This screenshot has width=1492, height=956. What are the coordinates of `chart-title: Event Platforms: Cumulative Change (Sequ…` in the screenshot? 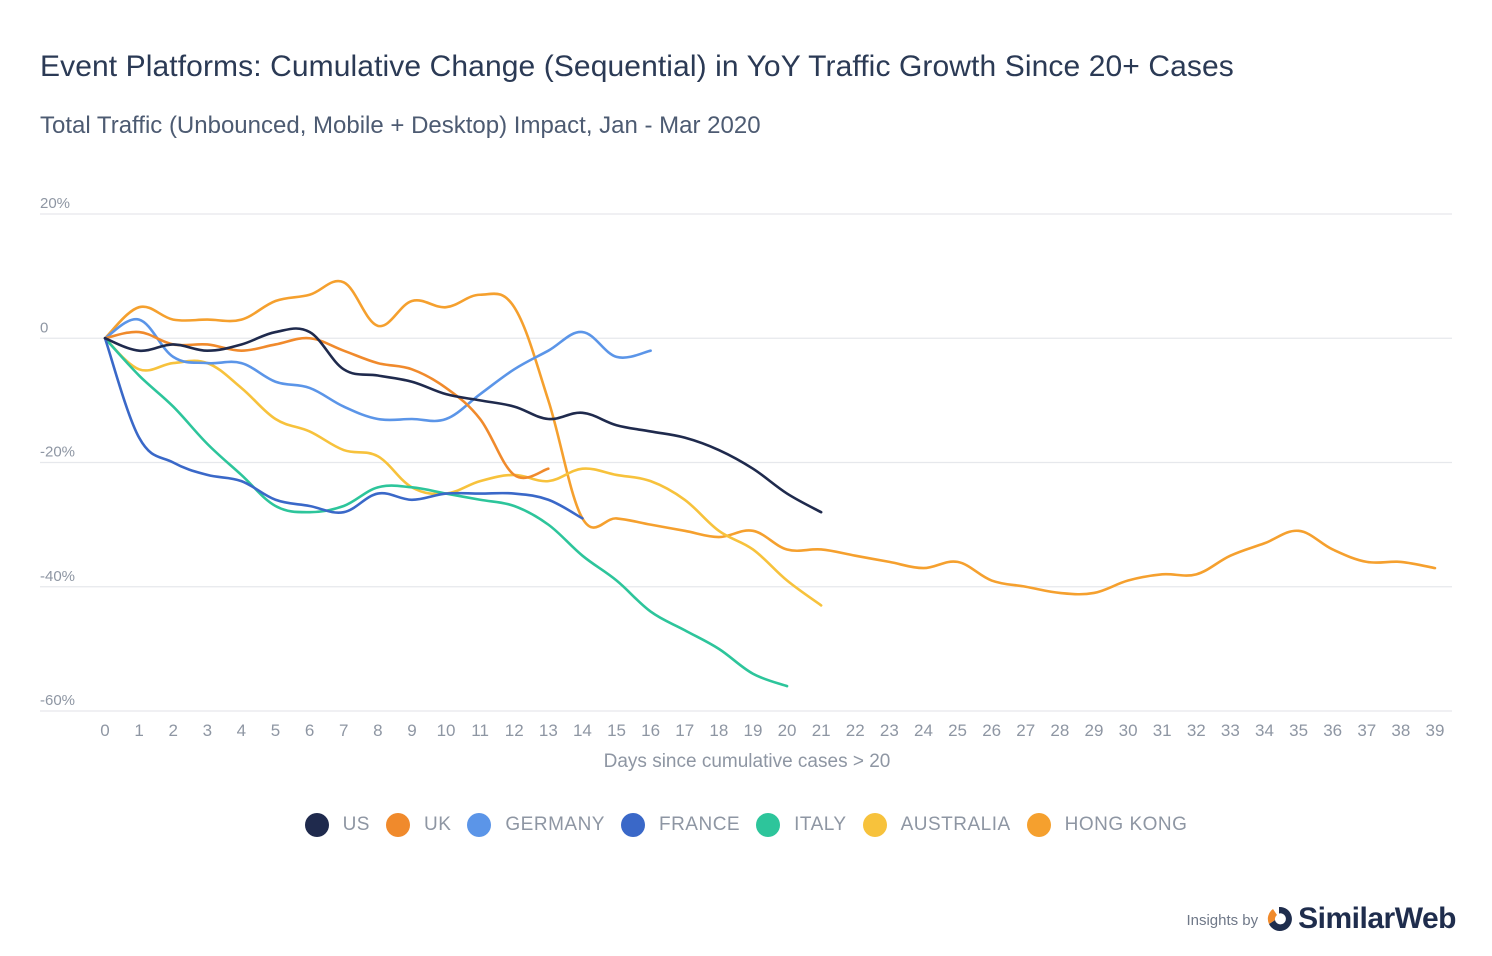 It's located at (637, 66).